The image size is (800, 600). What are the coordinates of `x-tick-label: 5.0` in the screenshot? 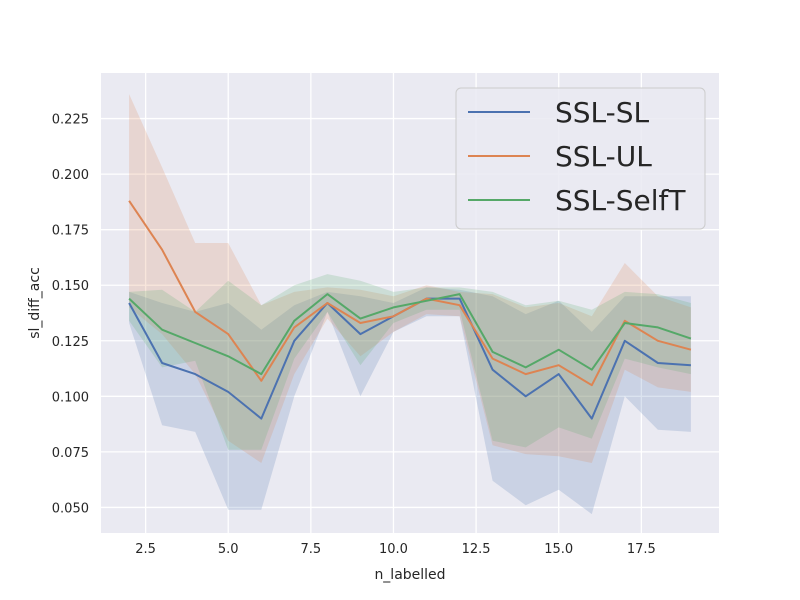 It's located at (228, 549).